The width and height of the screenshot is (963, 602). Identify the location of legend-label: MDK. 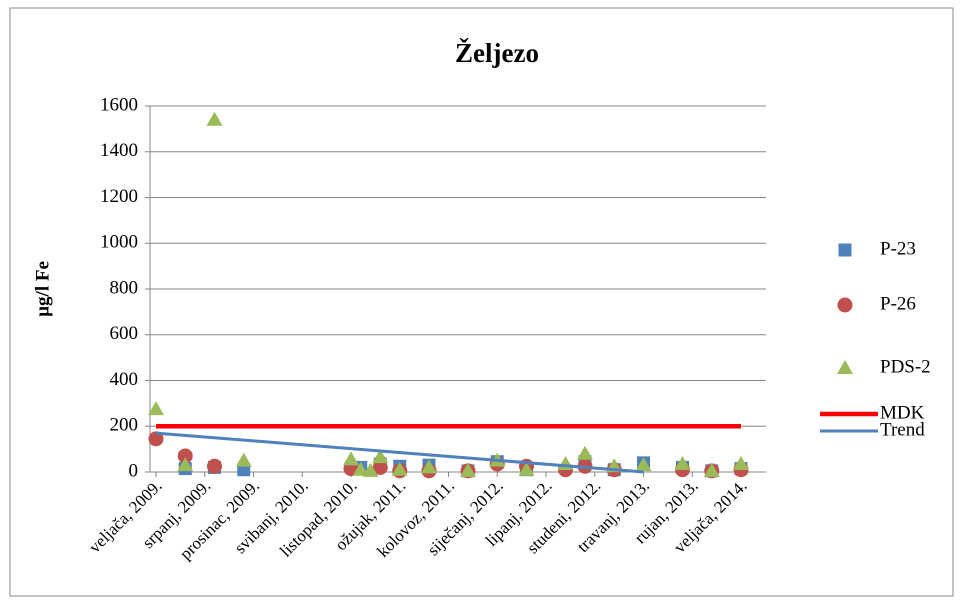
(902, 412).